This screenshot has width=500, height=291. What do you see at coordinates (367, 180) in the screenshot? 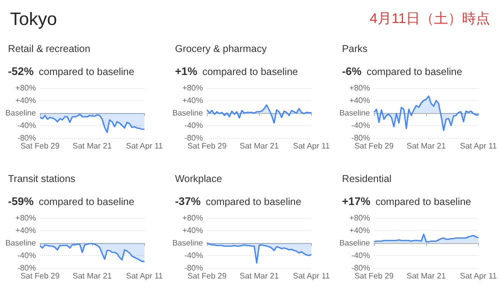
I see `chart-title: Residential` at bounding box center [367, 180].